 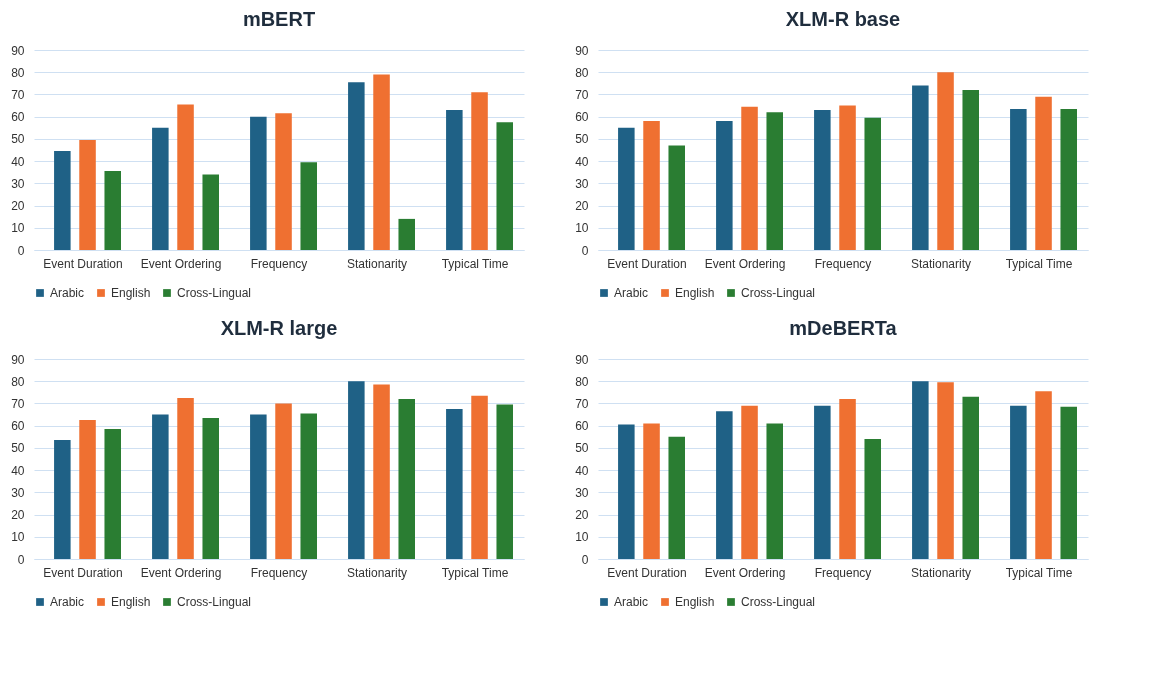 I want to click on x-tick-label: Event Ordering, so click(x=745, y=572).